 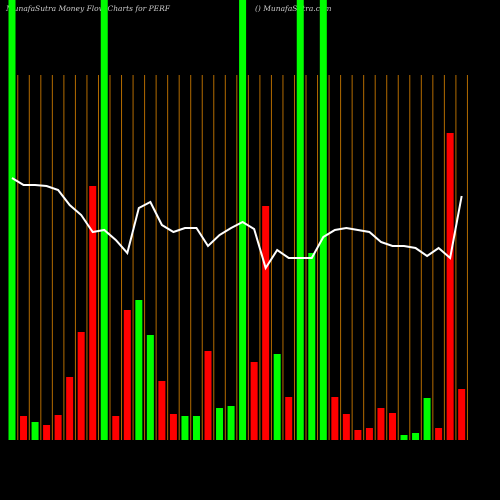 What do you see at coordinates (88, 8) in the screenshot?
I see `chart-title: MunafaSutra Money Flow Charts for PERF` at bounding box center [88, 8].